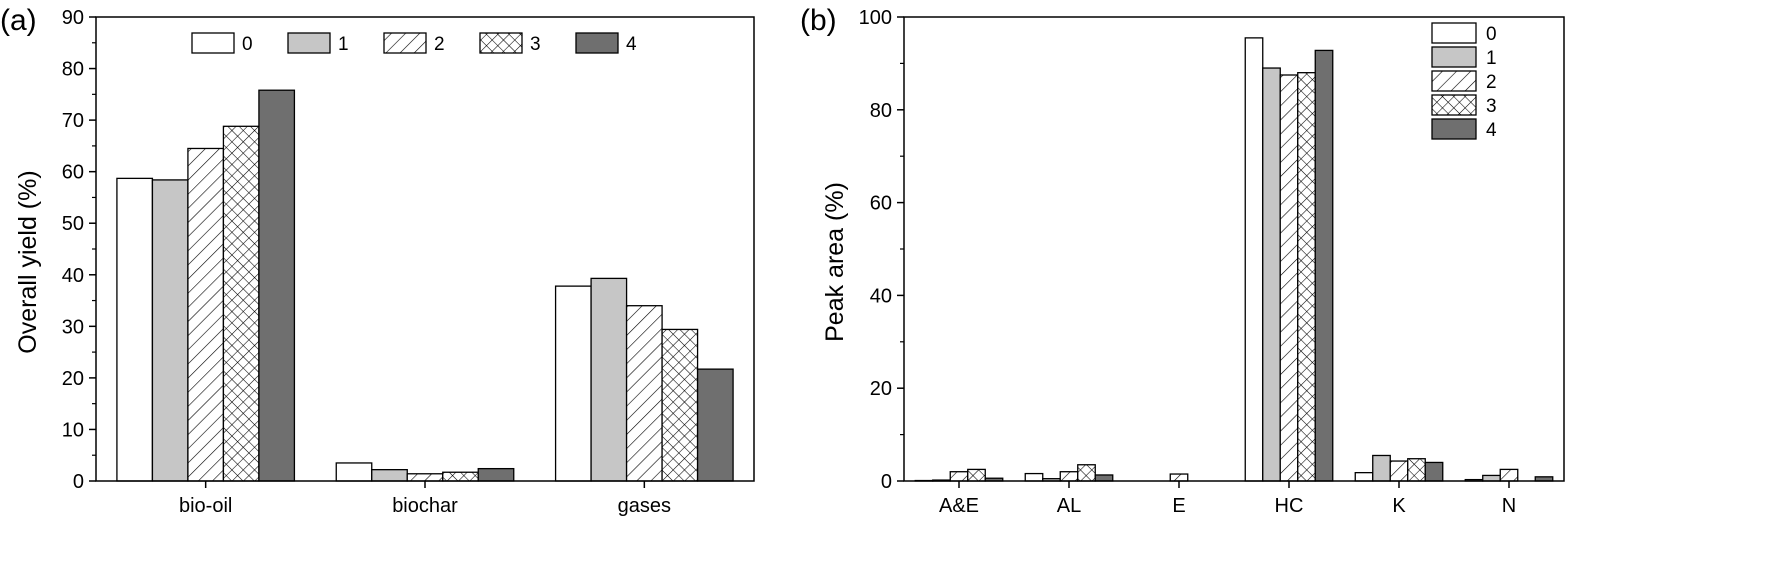  What do you see at coordinates (79, 250) in the screenshot?
I see `y-axis-a: 0 10 20 30 40 50 60 70 80 90` at bounding box center [79, 250].